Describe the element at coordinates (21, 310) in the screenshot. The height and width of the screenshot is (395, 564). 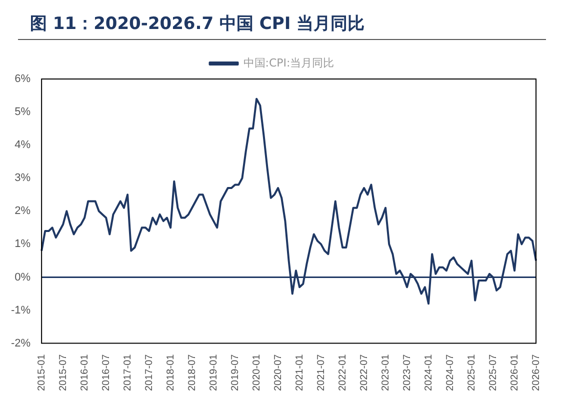
I see `y-tick-label: -1%` at that location.